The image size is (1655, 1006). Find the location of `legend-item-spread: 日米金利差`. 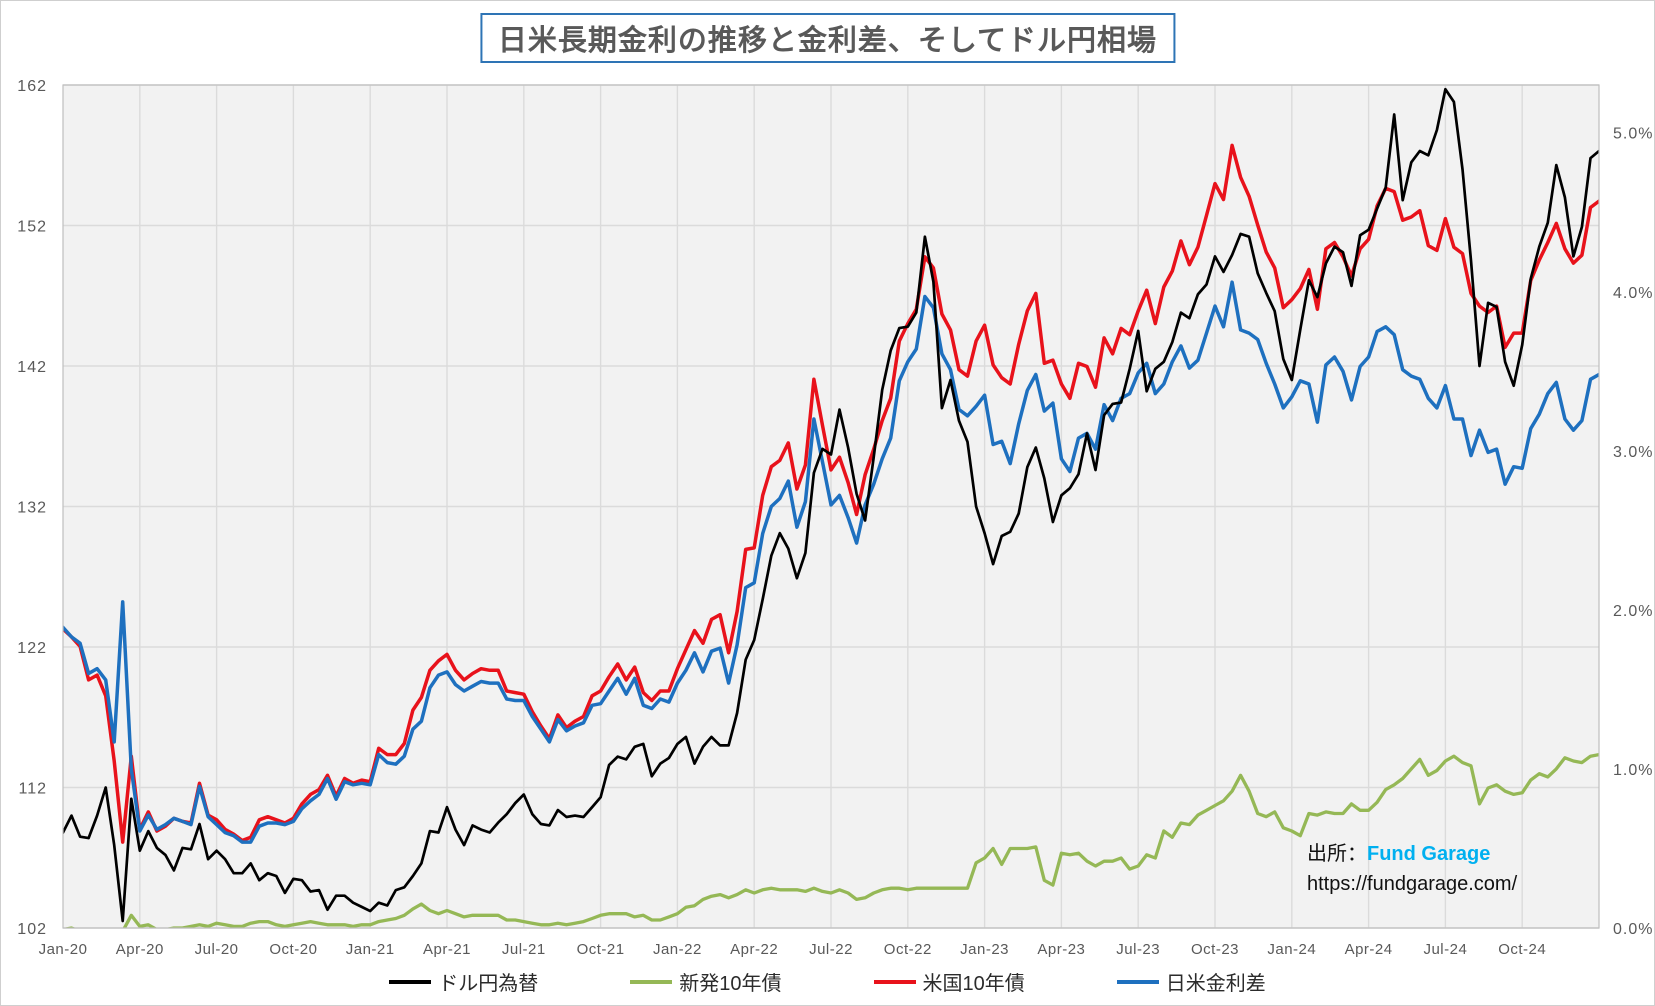

legend-item-spread: 日米金利差 is located at coordinates (1191, 981).